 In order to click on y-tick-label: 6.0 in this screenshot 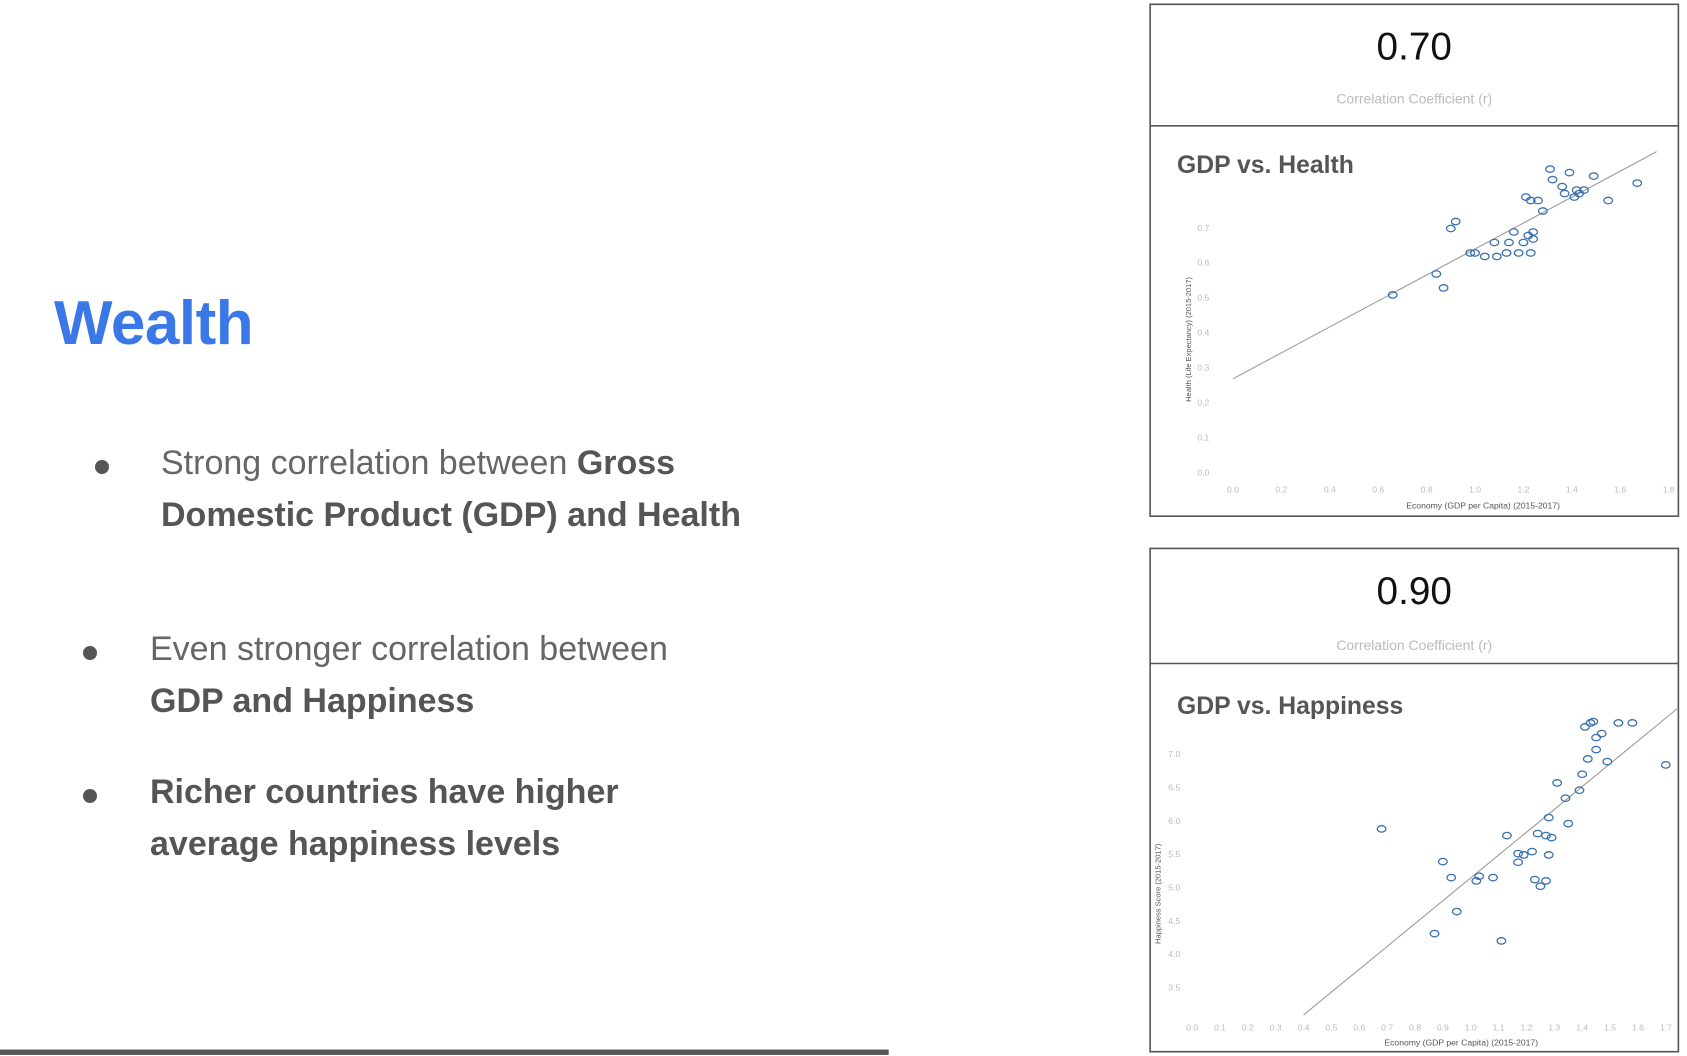, I will do `click(1174, 821)`.